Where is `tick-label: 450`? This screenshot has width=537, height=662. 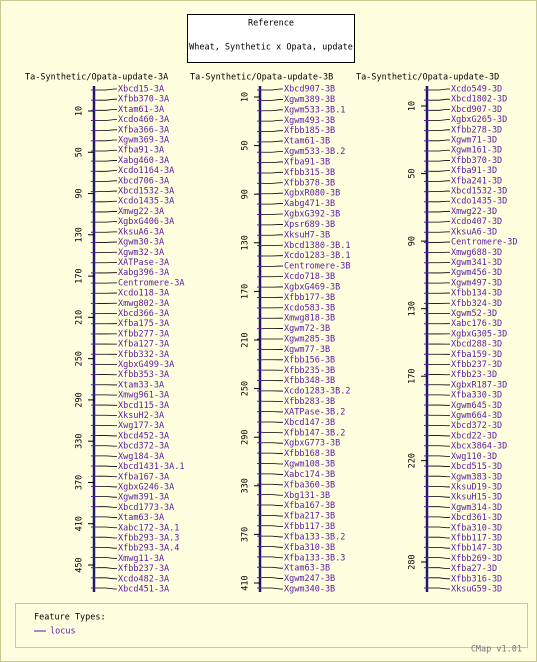 tick-label: 450 is located at coordinates (80, 564).